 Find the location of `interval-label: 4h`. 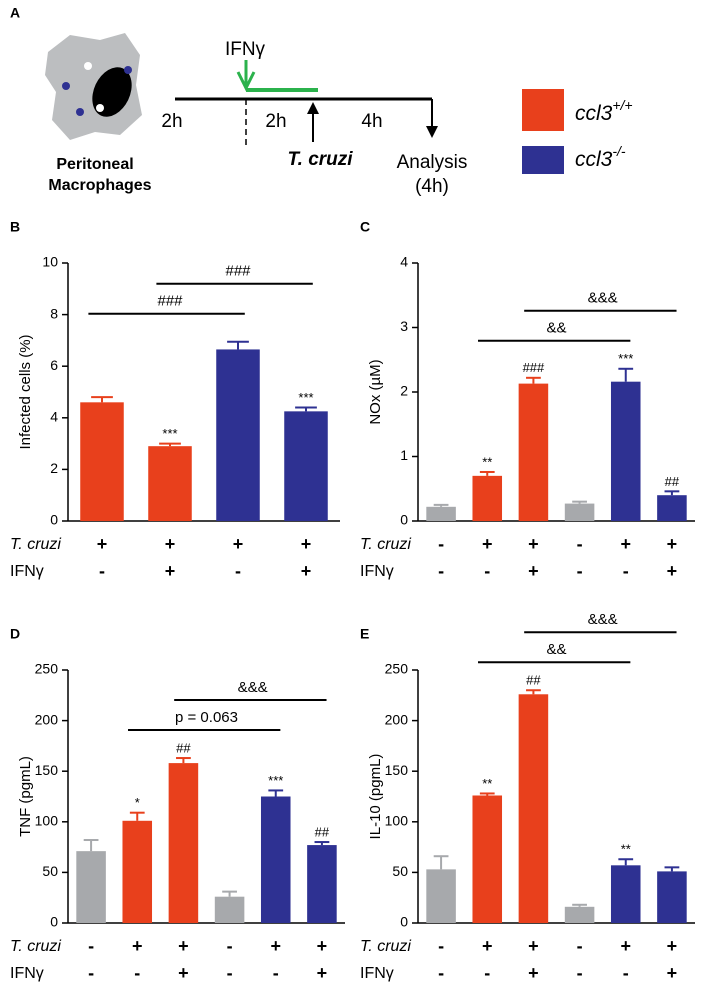

interval-label: 4h is located at coordinates (371, 121).